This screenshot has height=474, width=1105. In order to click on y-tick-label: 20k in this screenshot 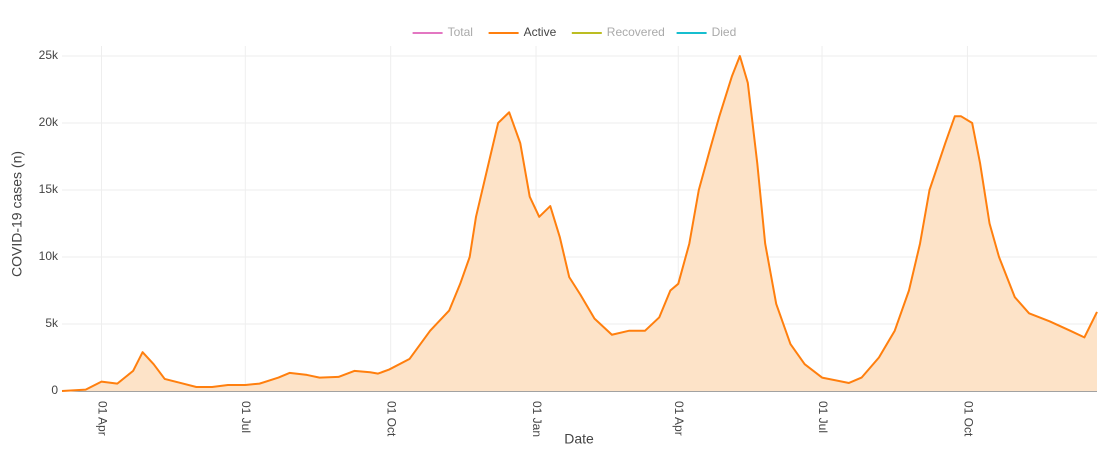, I will do `click(49, 122)`.